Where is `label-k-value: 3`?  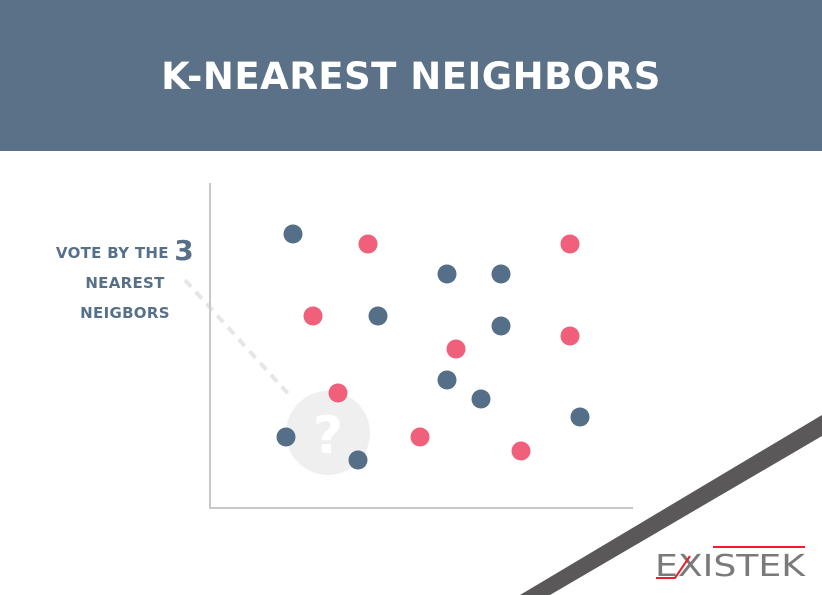
label-k-value: 3 is located at coordinates (184, 250).